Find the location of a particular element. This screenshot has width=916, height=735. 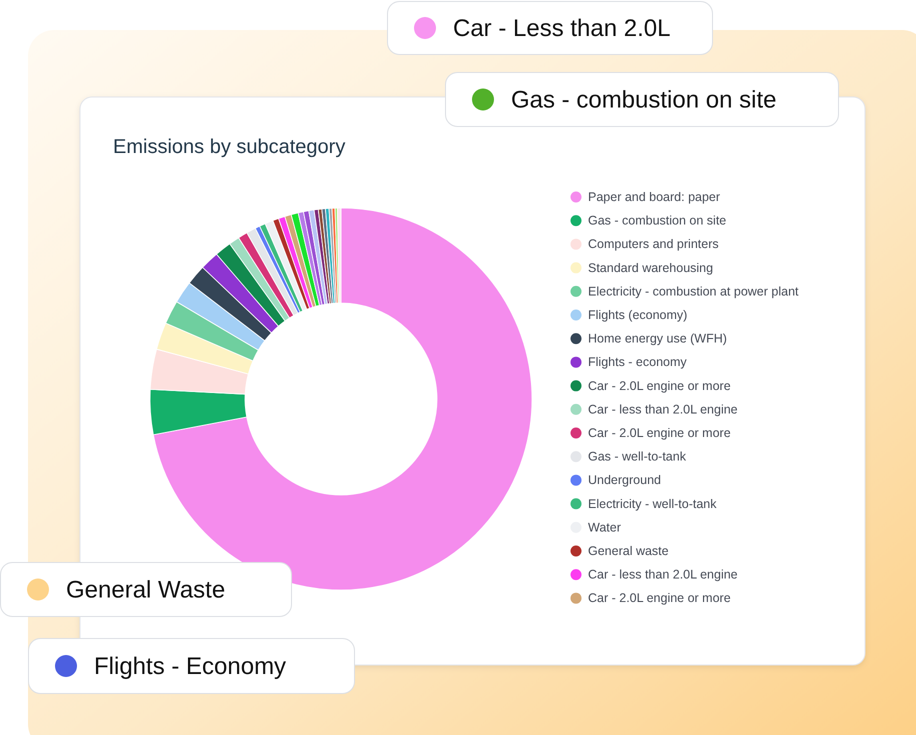

legend-label: Computers and printers is located at coordinates (653, 244).